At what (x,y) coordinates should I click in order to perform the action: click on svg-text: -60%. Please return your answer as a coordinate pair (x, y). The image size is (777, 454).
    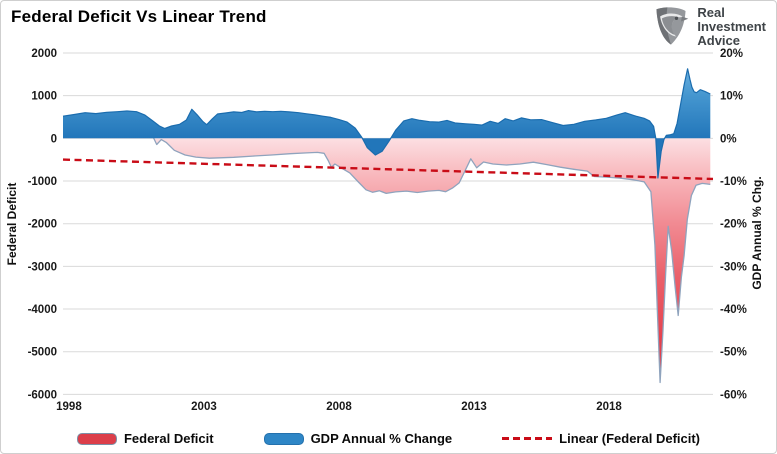
    Looking at the image, I should click on (733, 395).